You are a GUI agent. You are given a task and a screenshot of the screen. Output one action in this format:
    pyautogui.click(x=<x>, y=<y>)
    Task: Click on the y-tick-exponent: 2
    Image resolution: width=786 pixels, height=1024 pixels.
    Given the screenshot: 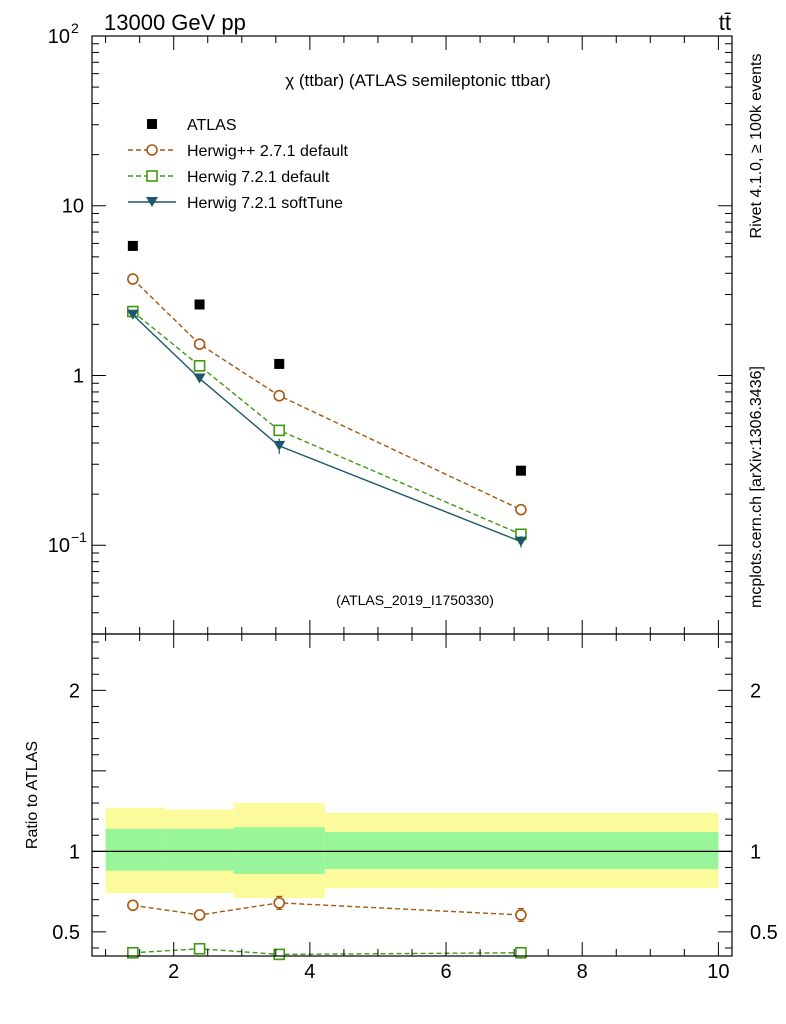 What is the action you would take?
    pyautogui.click(x=75, y=28)
    